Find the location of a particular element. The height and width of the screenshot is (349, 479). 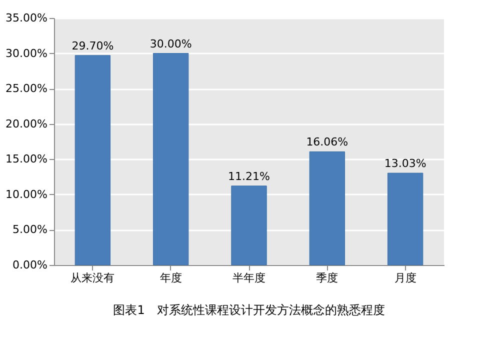

x-tick-label: 半年度 is located at coordinates (249, 278).